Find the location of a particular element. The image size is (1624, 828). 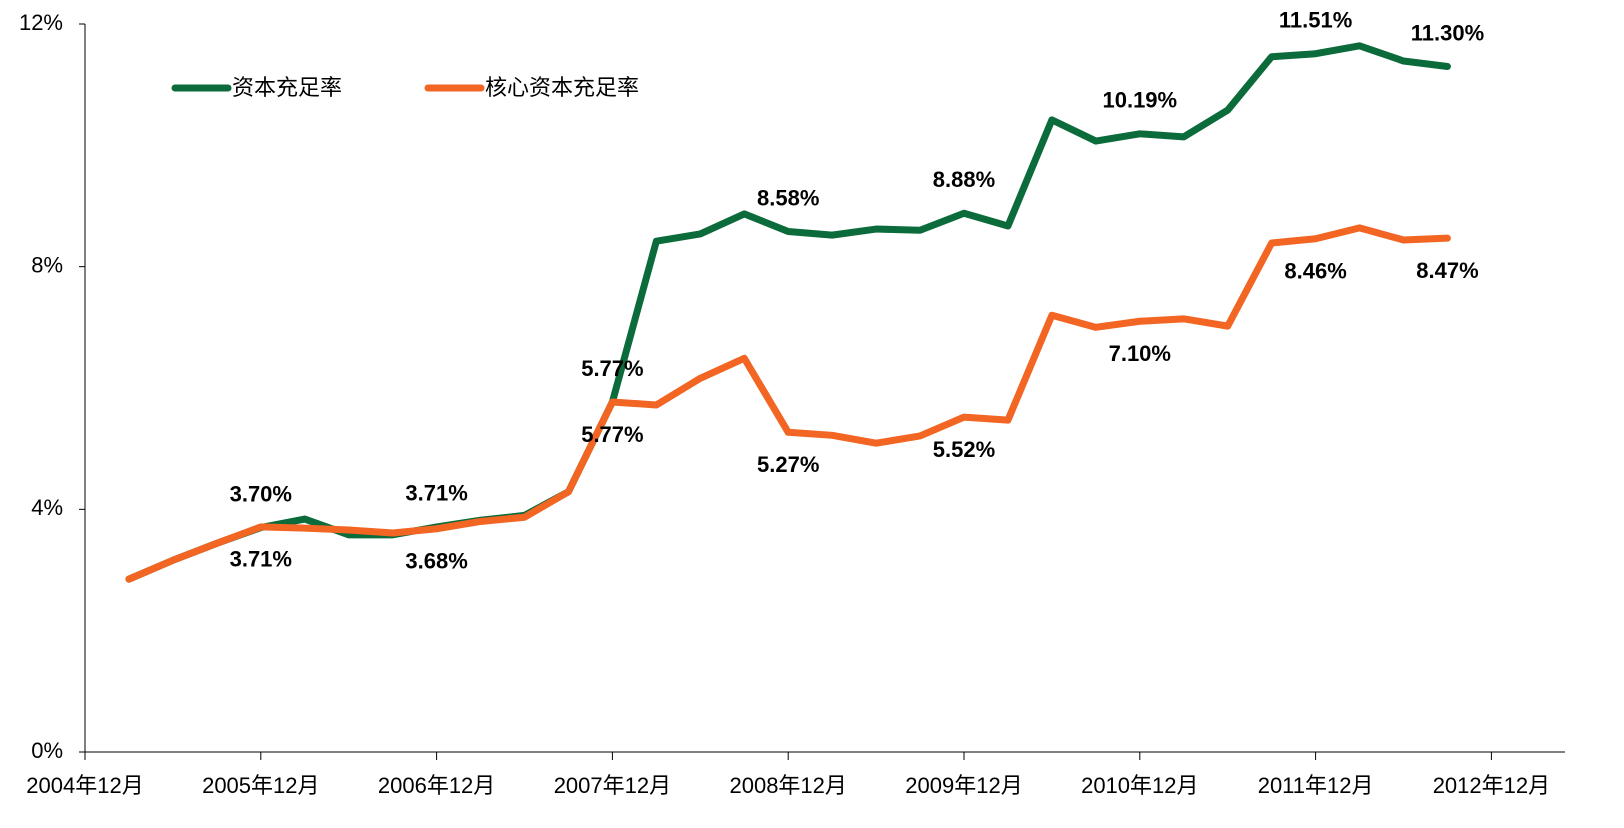

data-label: 8.46% is located at coordinates (1315, 271).